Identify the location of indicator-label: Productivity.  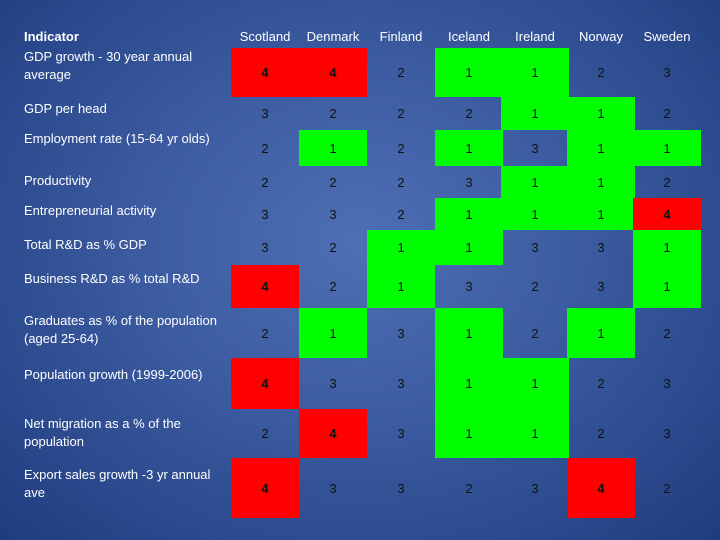
(58, 180).